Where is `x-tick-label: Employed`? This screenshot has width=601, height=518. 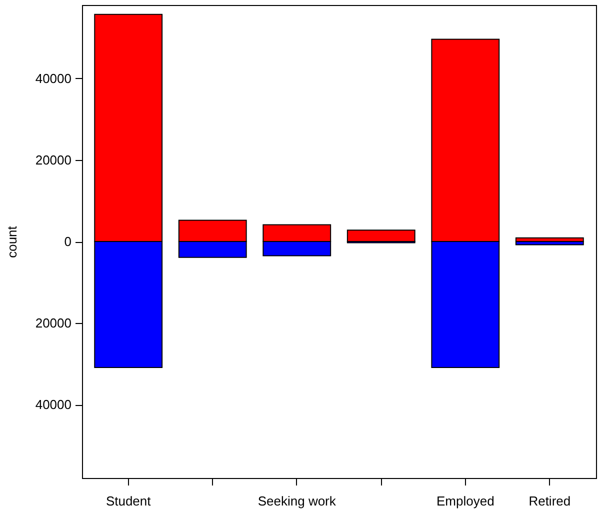 x-tick-label: Employed is located at coordinates (465, 501).